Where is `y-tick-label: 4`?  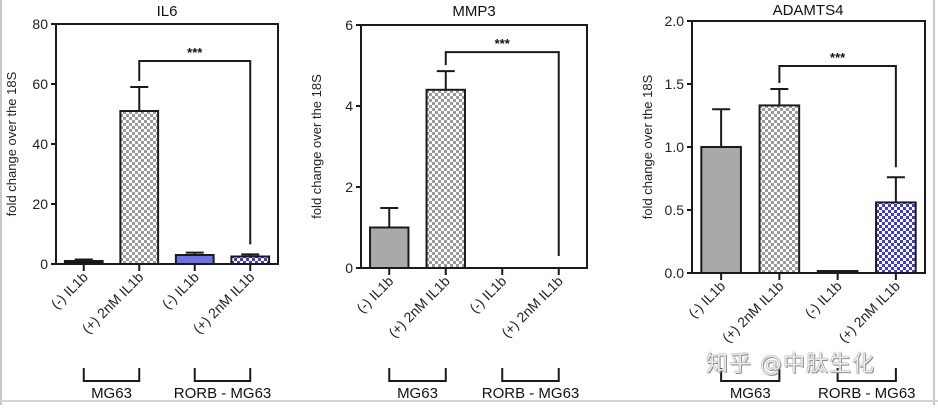 y-tick-label: 4 is located at coordinates (349, 106).